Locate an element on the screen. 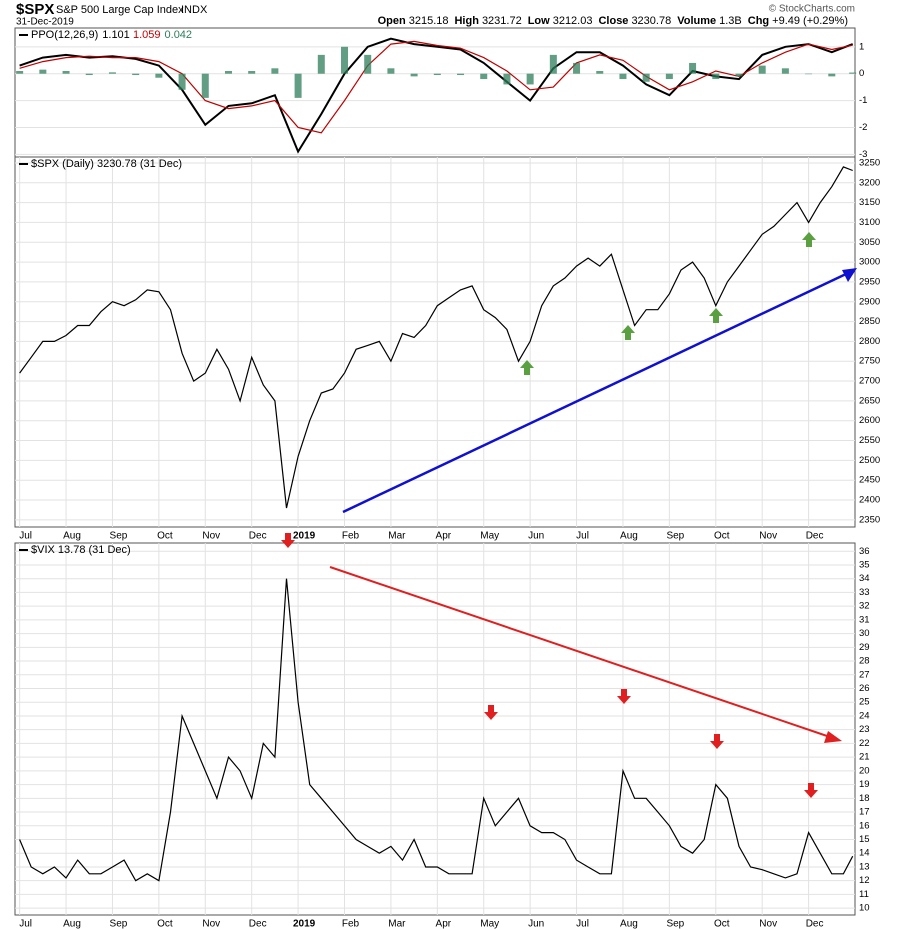 This screenshot has width=900, height=930. series-line is located at coordinates (436, 87).